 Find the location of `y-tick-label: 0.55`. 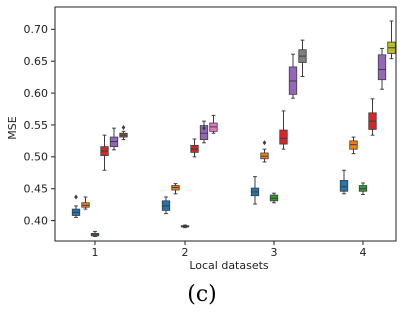

y-tick-label: 0.55 is located at coordinates (36, 125).